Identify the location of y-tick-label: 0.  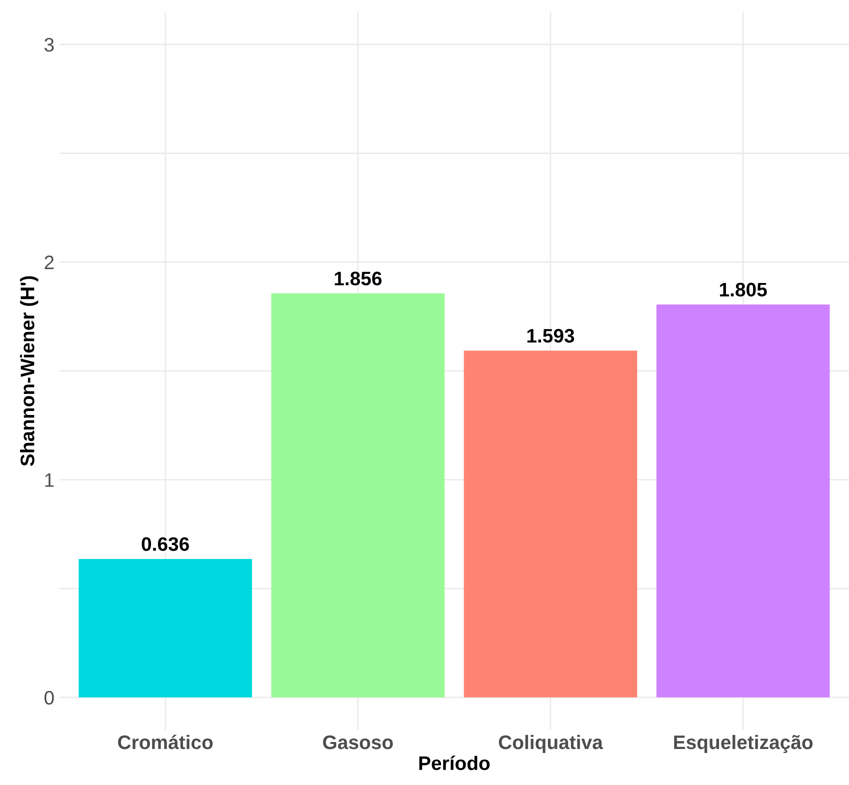
(49, 697).